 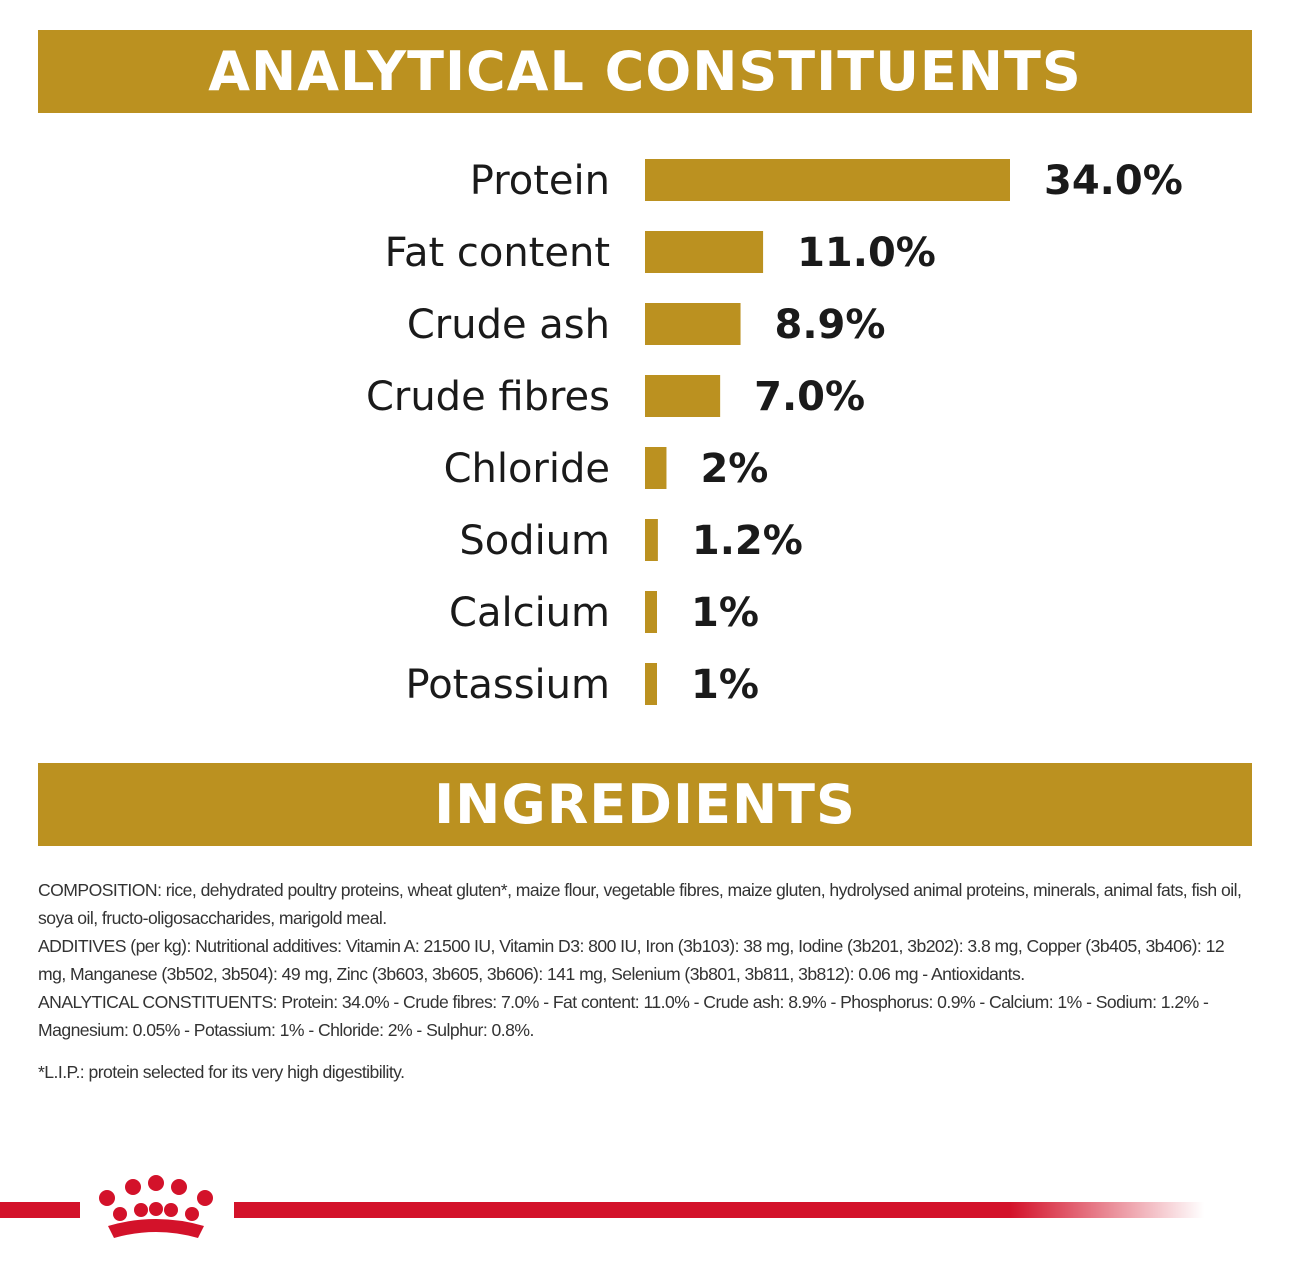 I want to click on ingredients-header: INGREDIENTS, so click(x=645, y=804).